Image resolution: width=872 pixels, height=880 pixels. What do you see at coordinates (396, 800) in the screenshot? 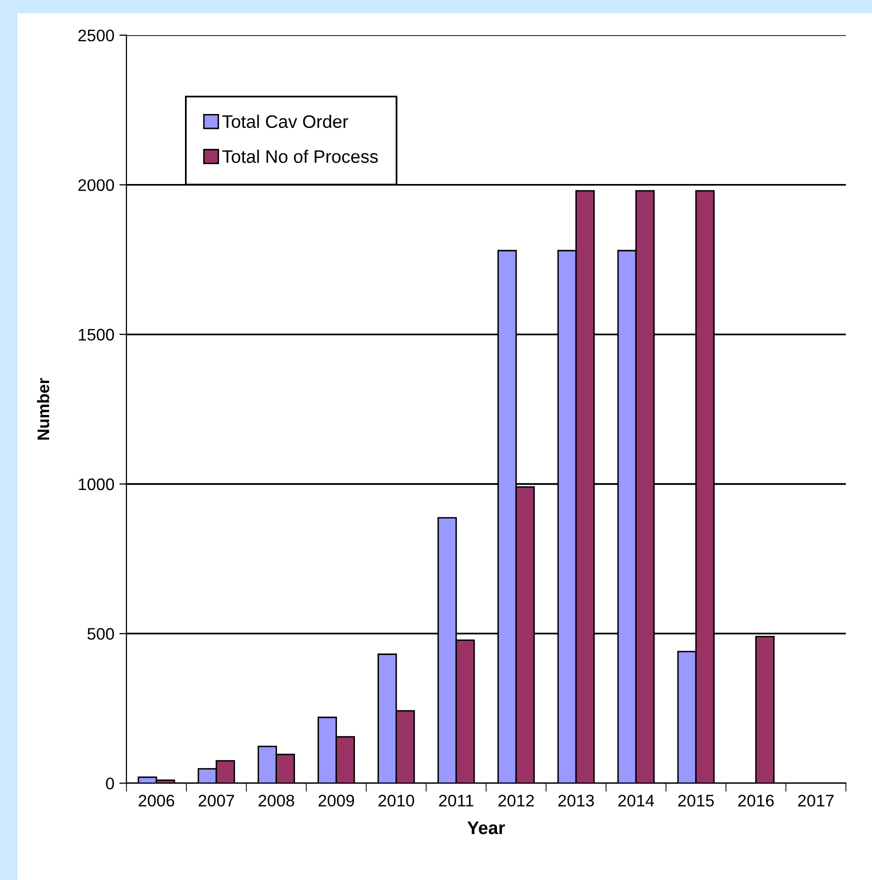
I see `x-tick-label: 2010` at bounding box center [396, 800].